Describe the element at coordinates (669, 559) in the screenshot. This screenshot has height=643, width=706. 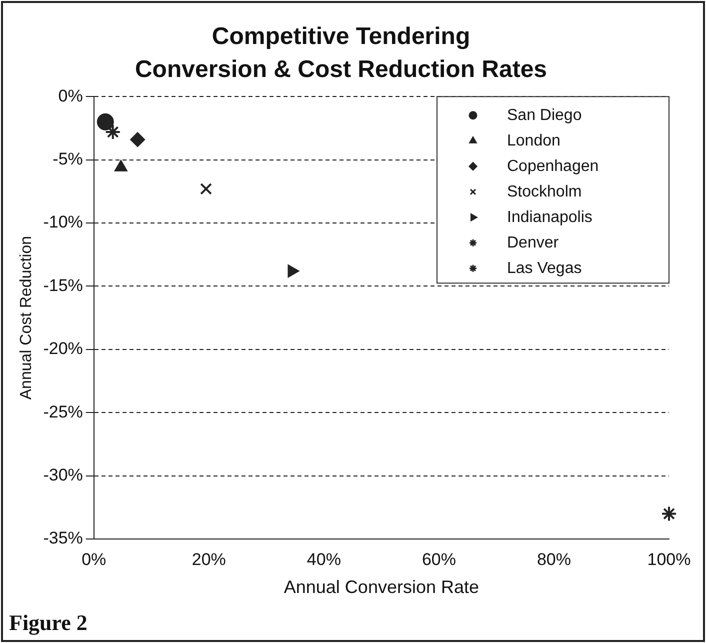
I see `x-tick-label: 100%` at that location.